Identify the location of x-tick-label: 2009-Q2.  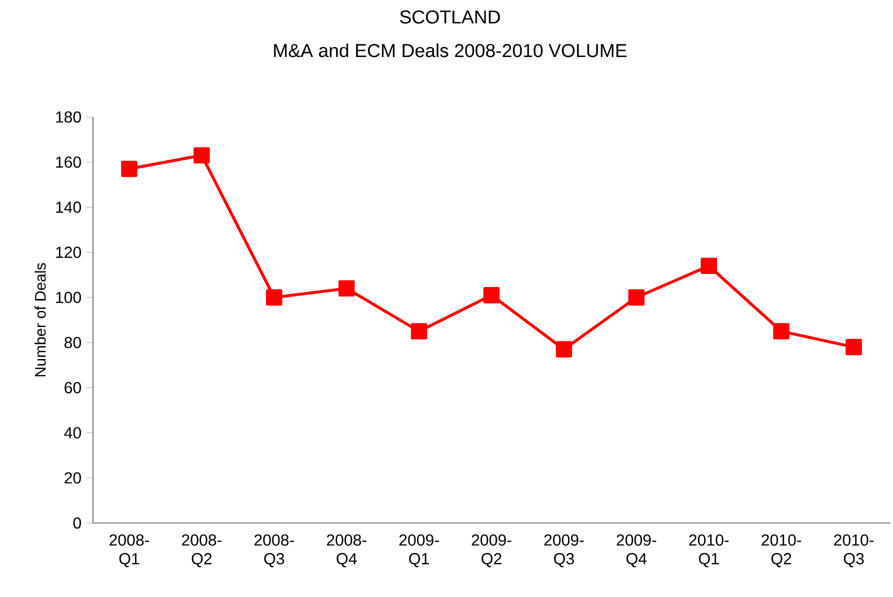
(492, 551).